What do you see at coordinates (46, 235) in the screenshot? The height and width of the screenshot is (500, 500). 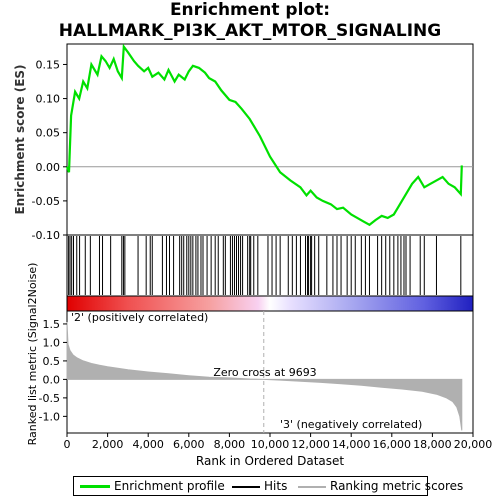 I see `es-ytick-label: -0.10` at bounding box center [46, 235].